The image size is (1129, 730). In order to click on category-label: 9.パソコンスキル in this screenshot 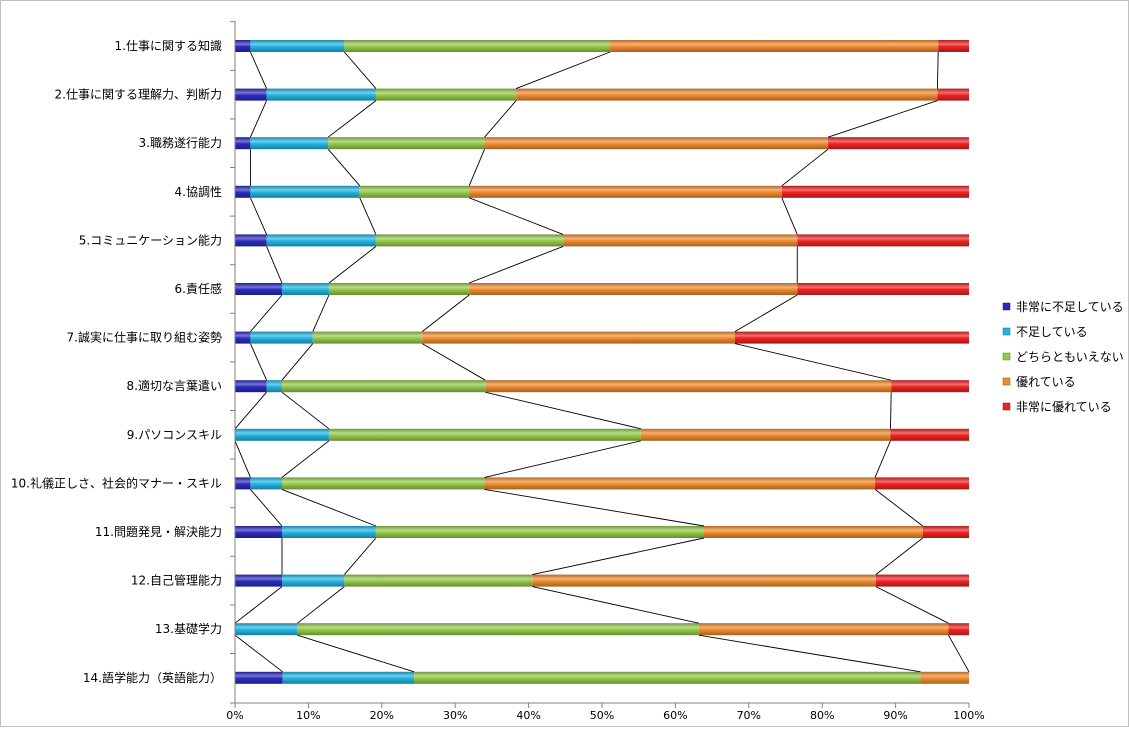, I will do `click(174, 435)`.